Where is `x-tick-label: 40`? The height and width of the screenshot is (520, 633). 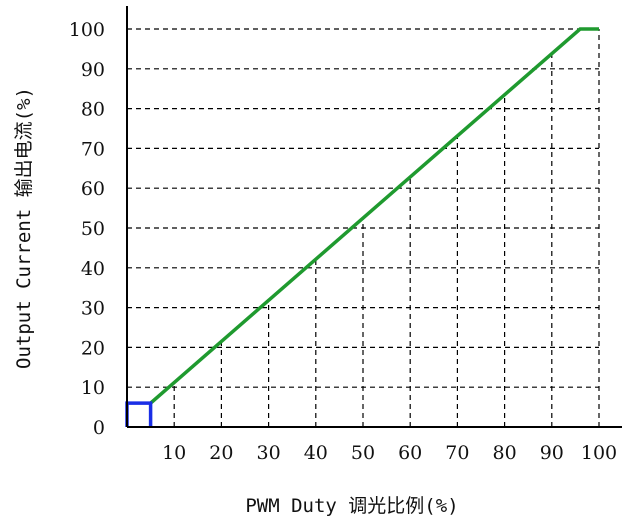 x-tick-label: 40 is located at coordinates (316, 453).